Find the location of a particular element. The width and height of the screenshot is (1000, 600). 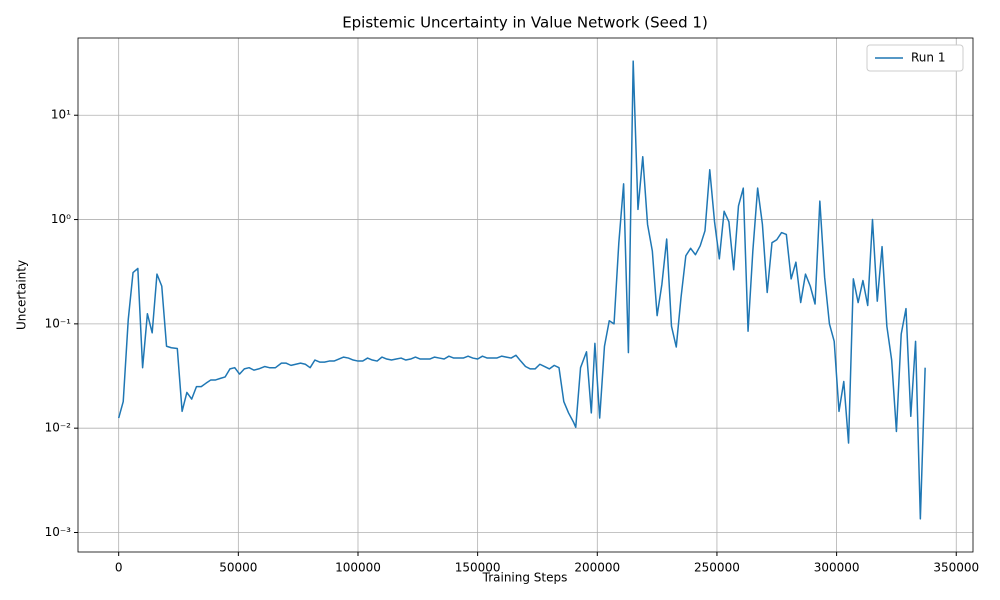

x-tick-label: 50000 is located at coordinates (238, 568).